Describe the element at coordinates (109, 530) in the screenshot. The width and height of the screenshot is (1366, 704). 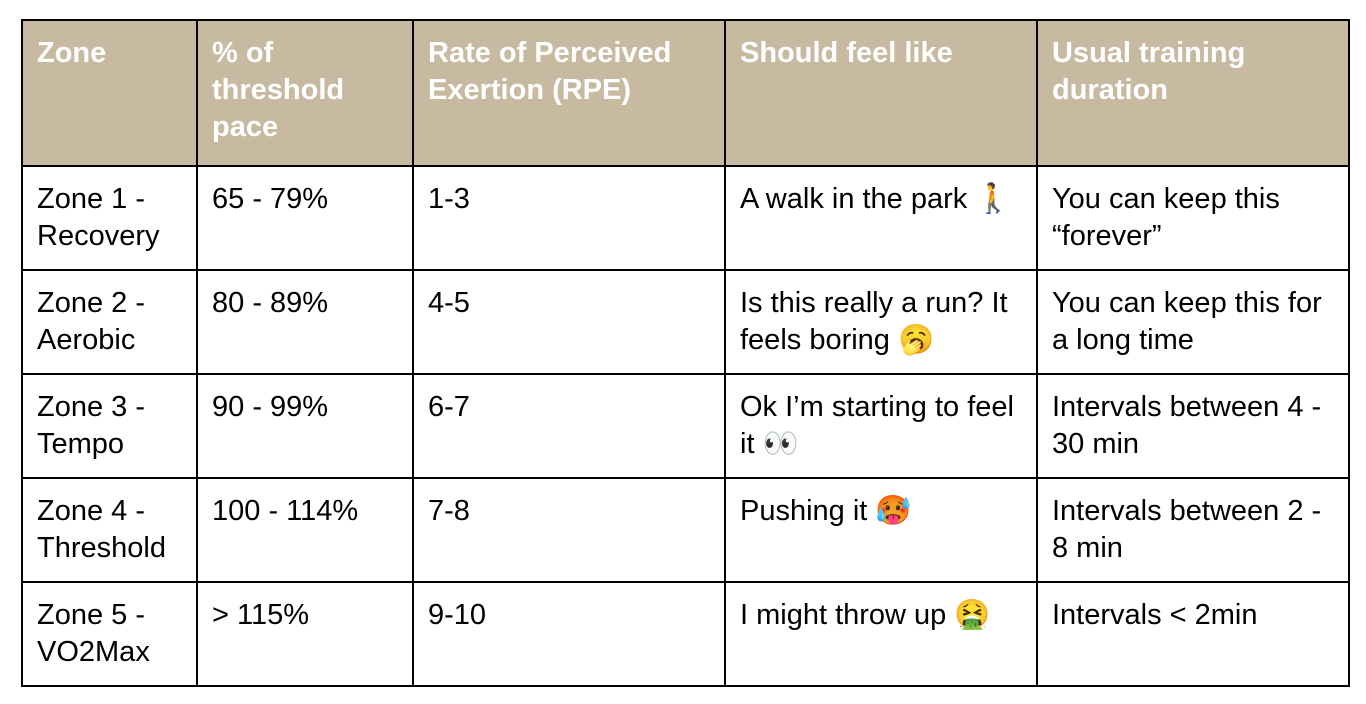
I see `table-cell: Zone 4 - Threshold` at that location.